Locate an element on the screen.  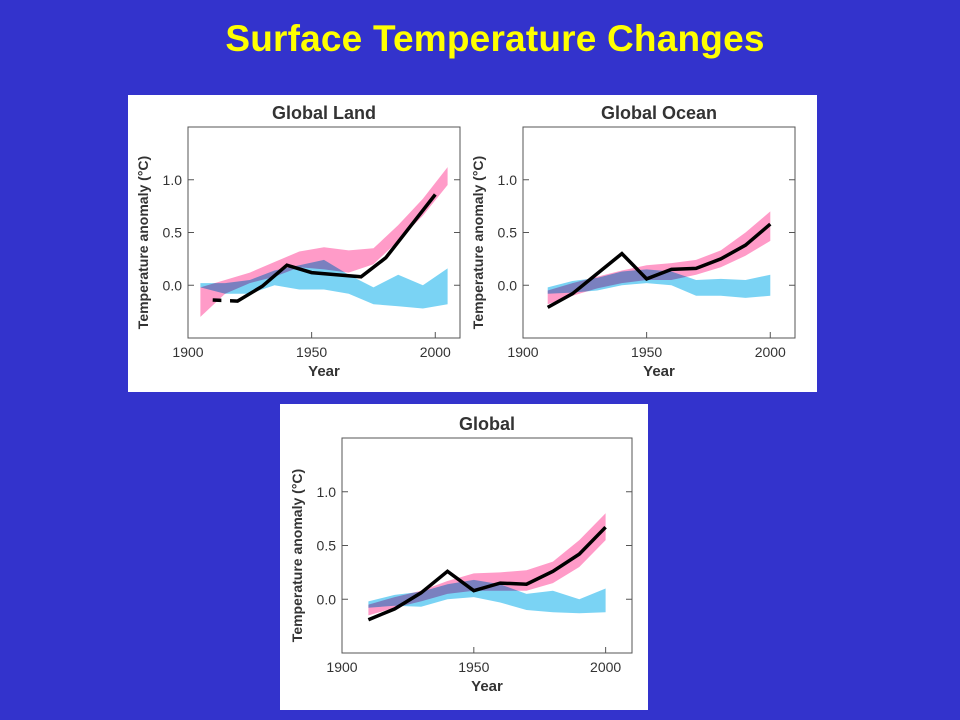
chart-title: Global Ocean is located at coordinates (659, 113).